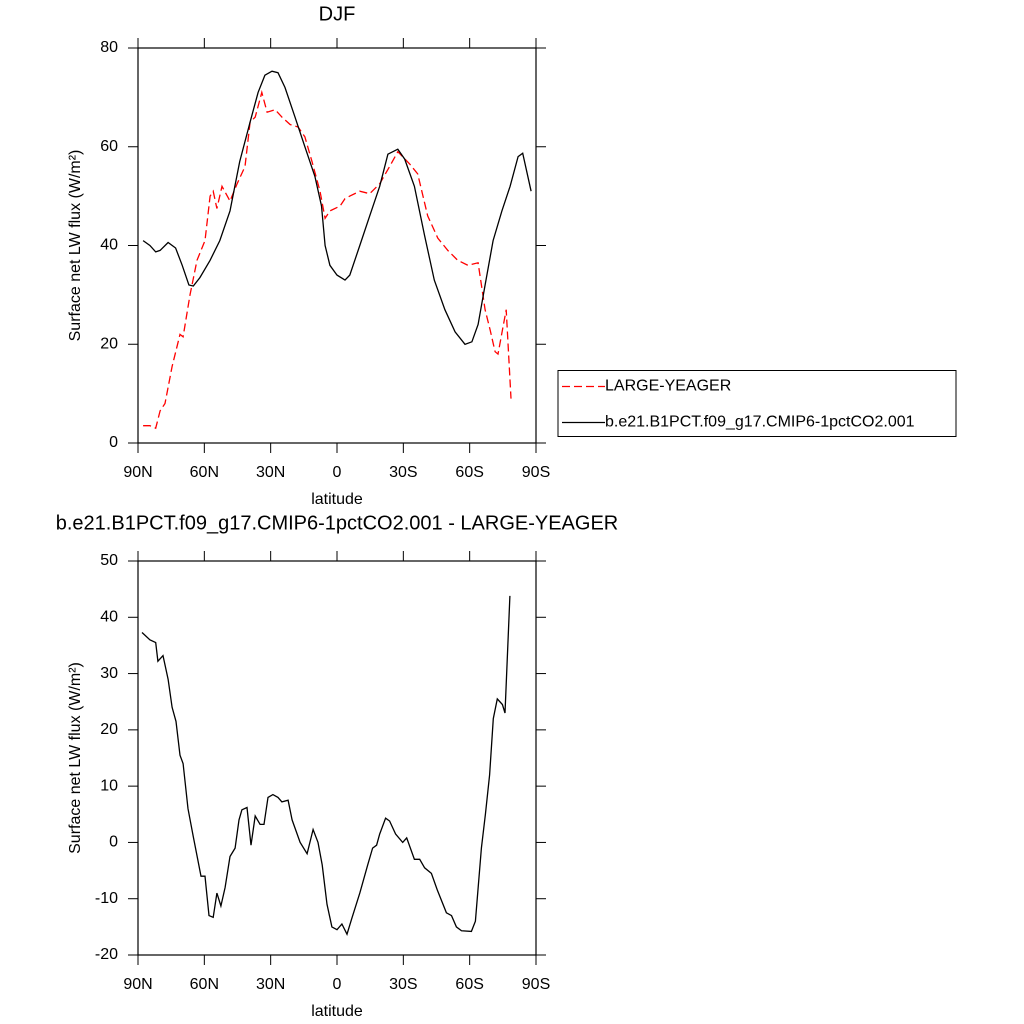 This screenshot has height=1024, width=1024. Describe the element at coordinates (109, 560) in the screenshot. I see `y-tick-label: 50` at that location.